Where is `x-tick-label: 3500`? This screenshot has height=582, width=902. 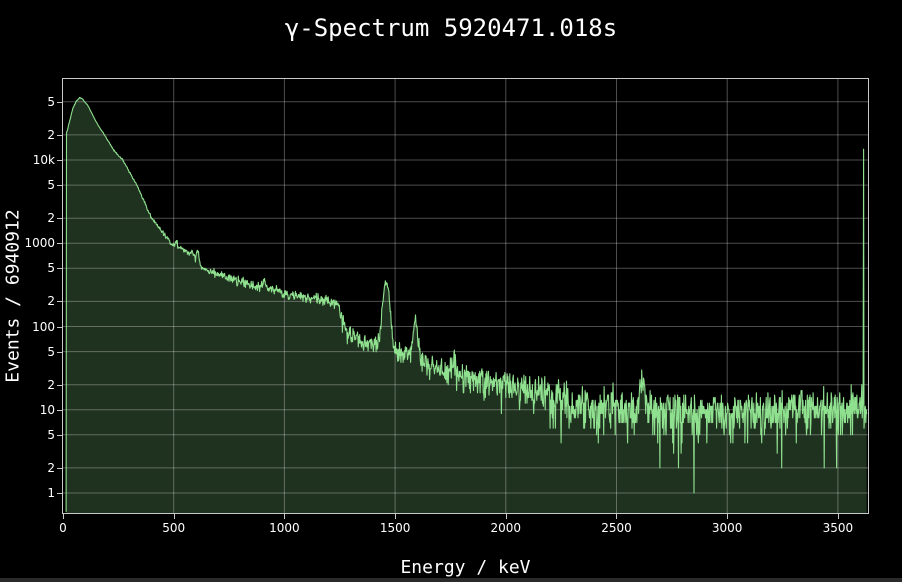
x-tick-label: 3500 is located at coordinates (838, 528).